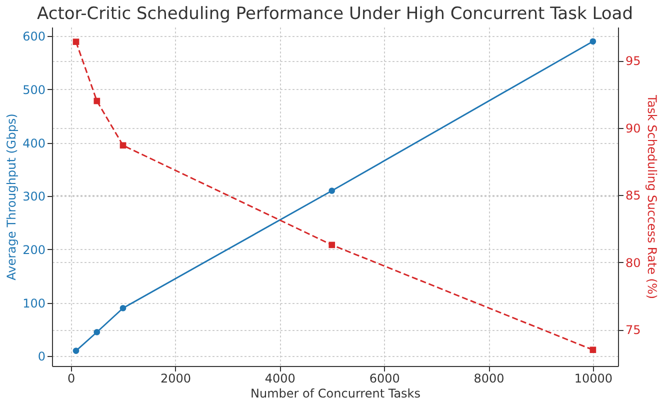  I want to click on x-tick-label: 0, so click(71, 379).